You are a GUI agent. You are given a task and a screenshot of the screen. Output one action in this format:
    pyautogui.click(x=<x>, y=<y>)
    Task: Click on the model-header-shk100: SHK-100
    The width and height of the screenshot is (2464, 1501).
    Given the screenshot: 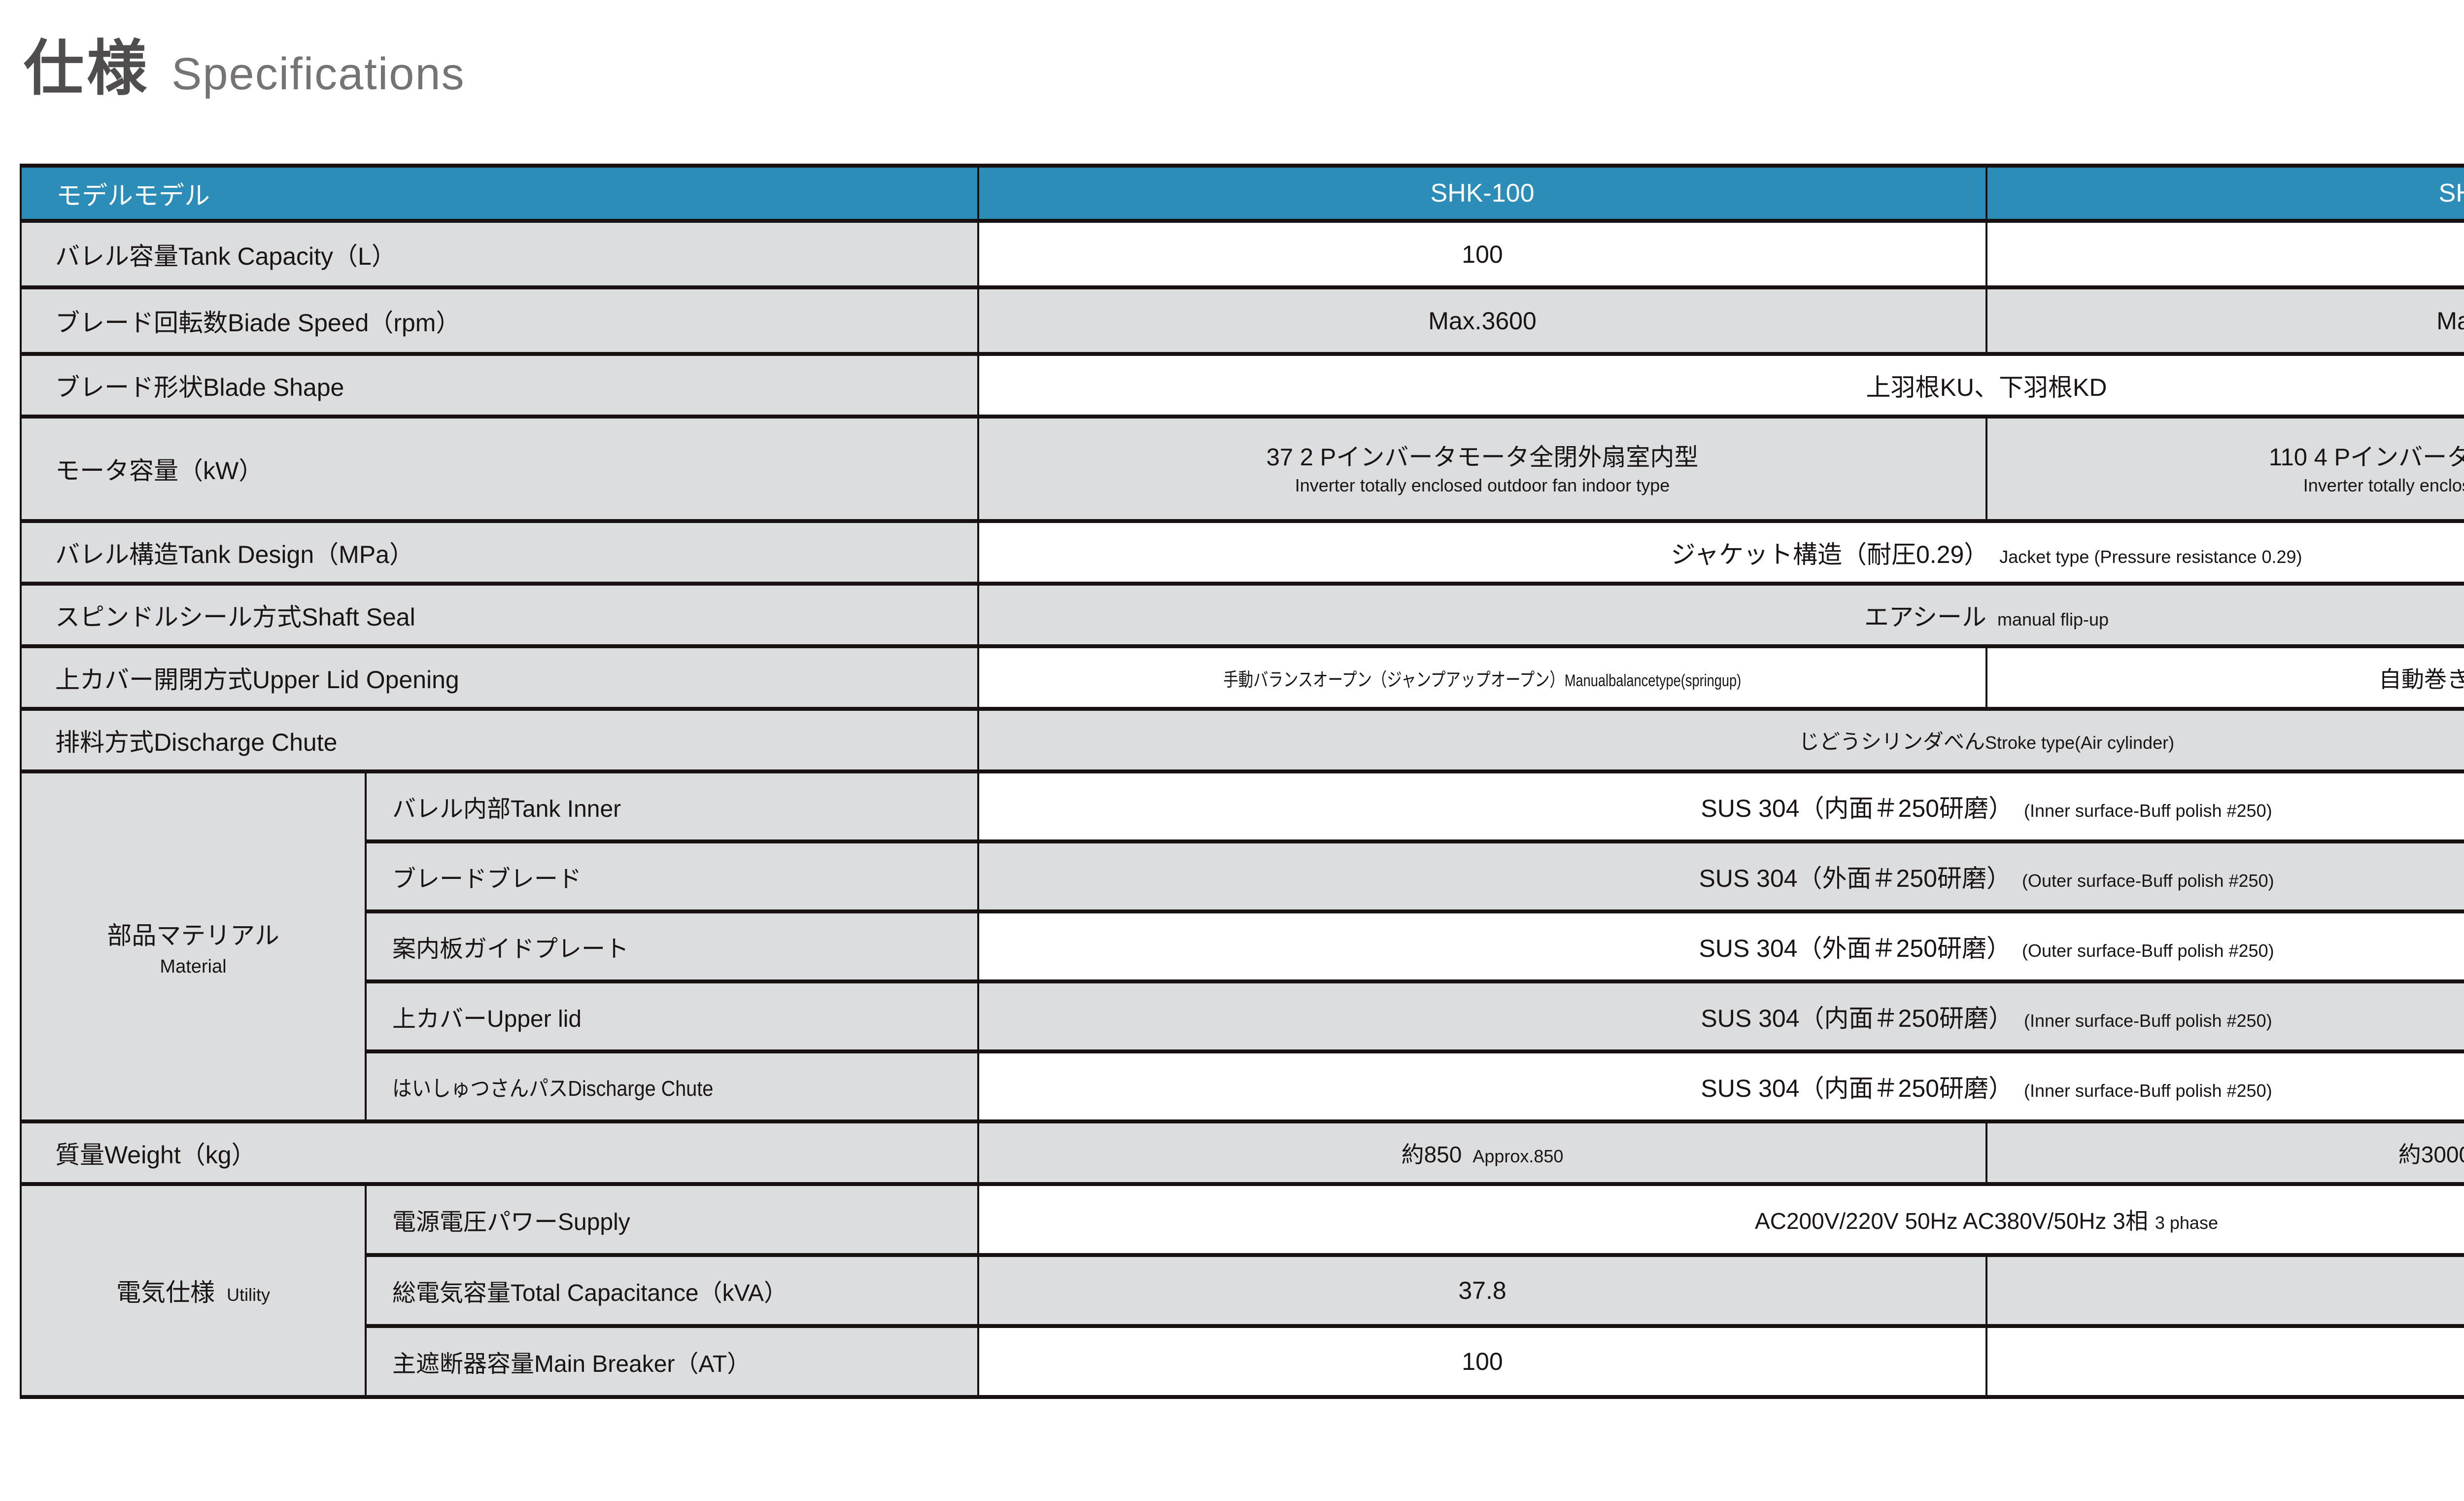 What is the action you would take?
    pyautogui.click(x=1482, y=193)
    